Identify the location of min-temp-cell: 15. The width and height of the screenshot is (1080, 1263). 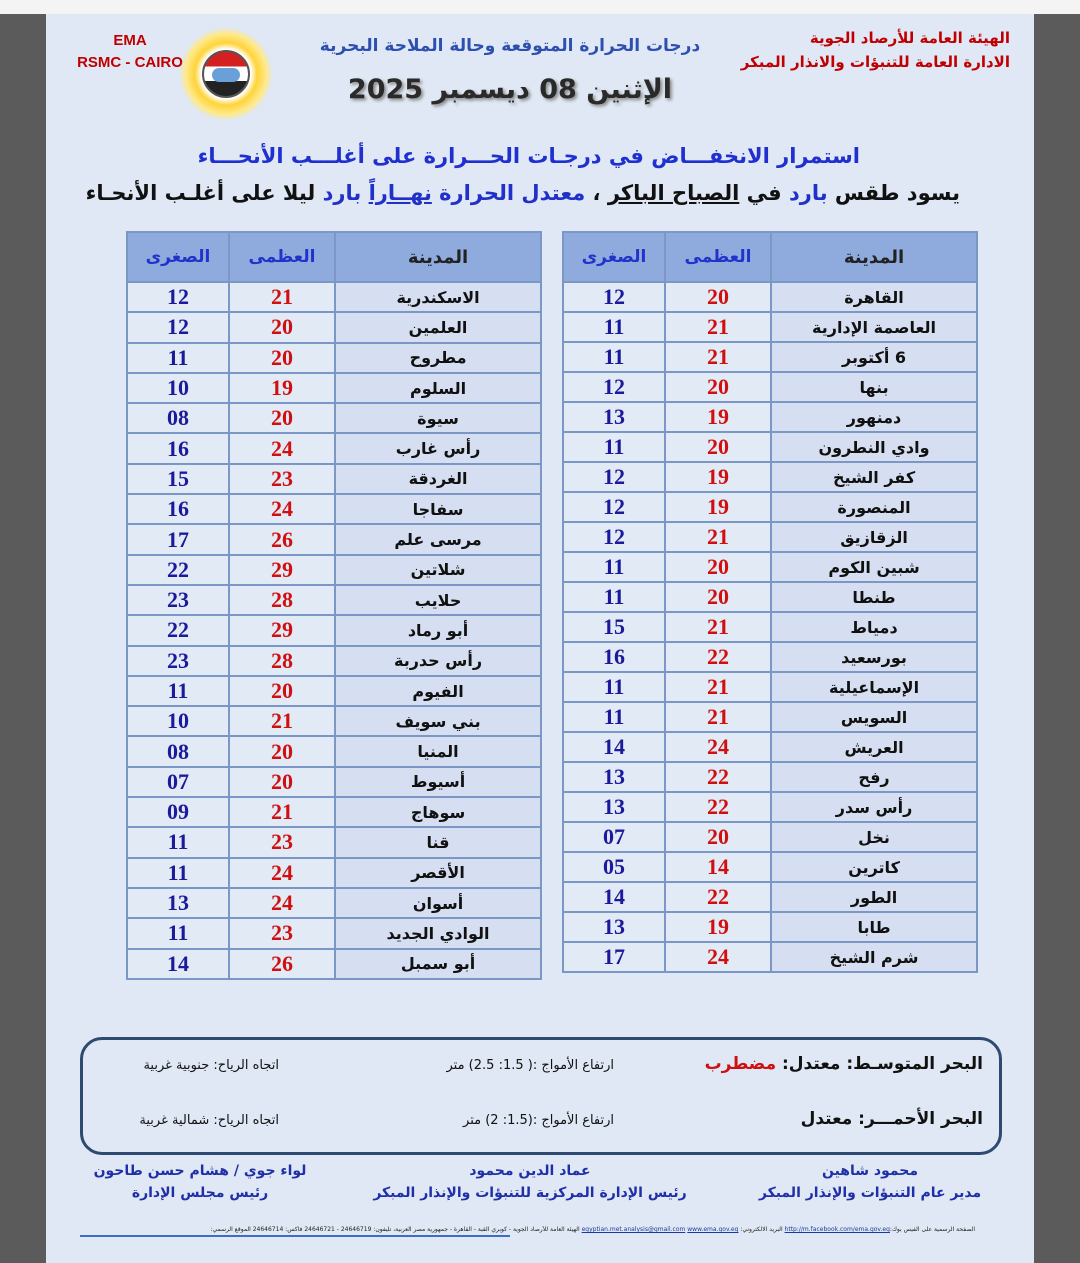
(614, 627).